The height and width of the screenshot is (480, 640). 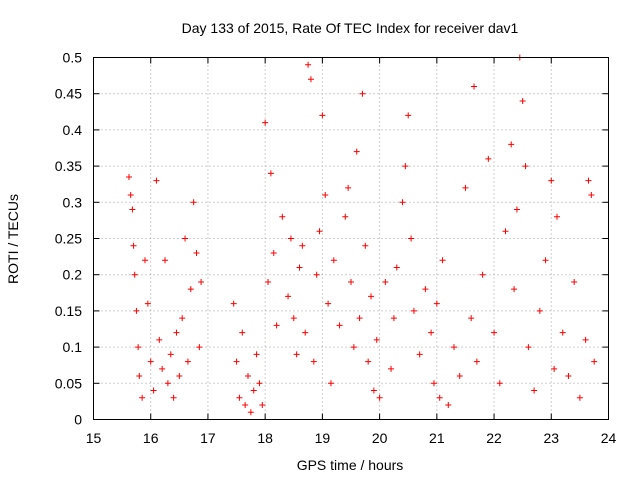 I want to click on y-tick-label: 0, so click(x=78, y=420).